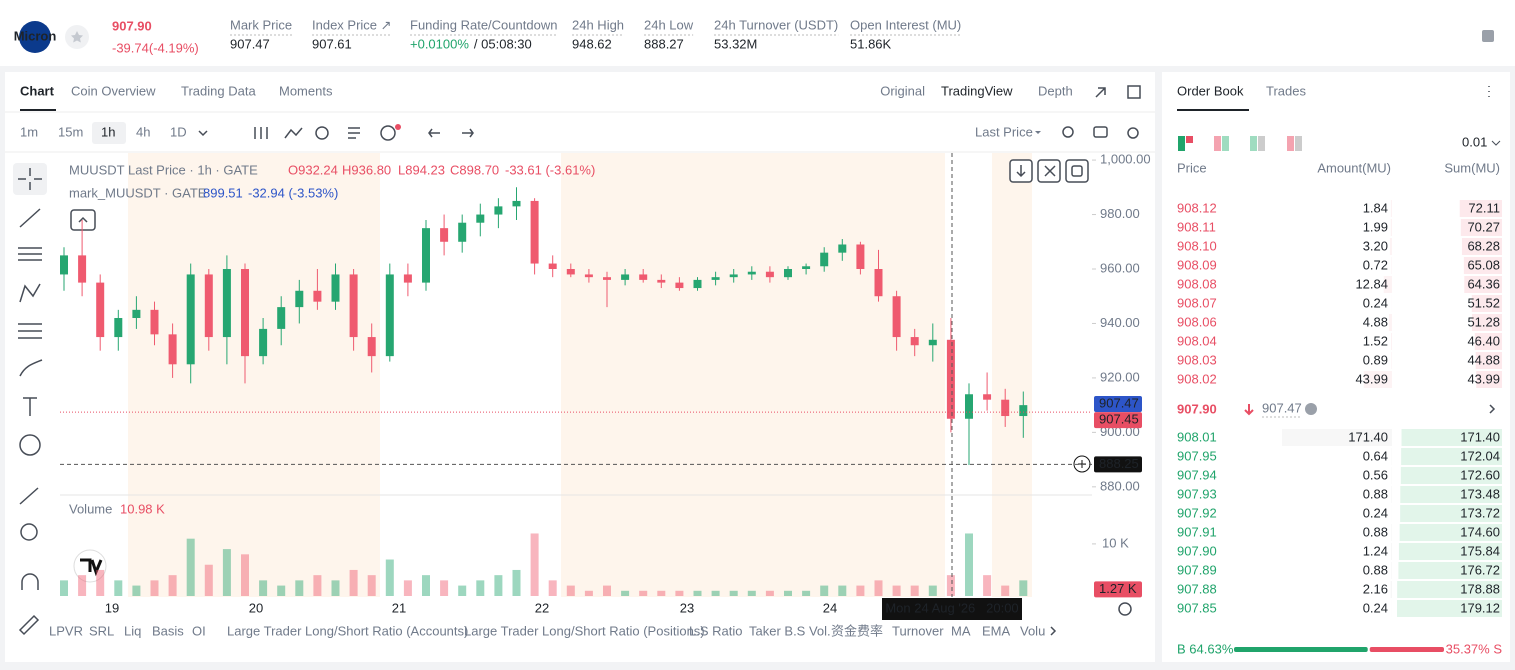  I want to click on crosshair-label: Mon 24 Aug '26 20:00, so click(951, 607).